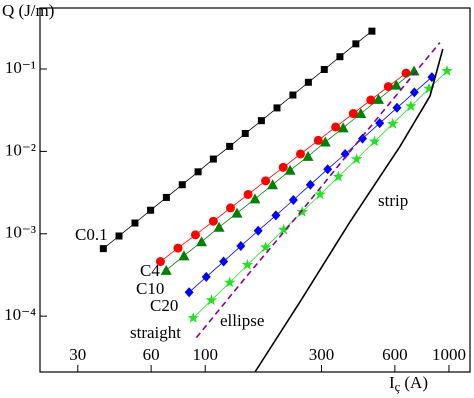 The height and width of the screenshot is (398, 474). Describe the element at coordinates (449, 354) in the screenshot. I see `x-tick-label: 1000` at that location.